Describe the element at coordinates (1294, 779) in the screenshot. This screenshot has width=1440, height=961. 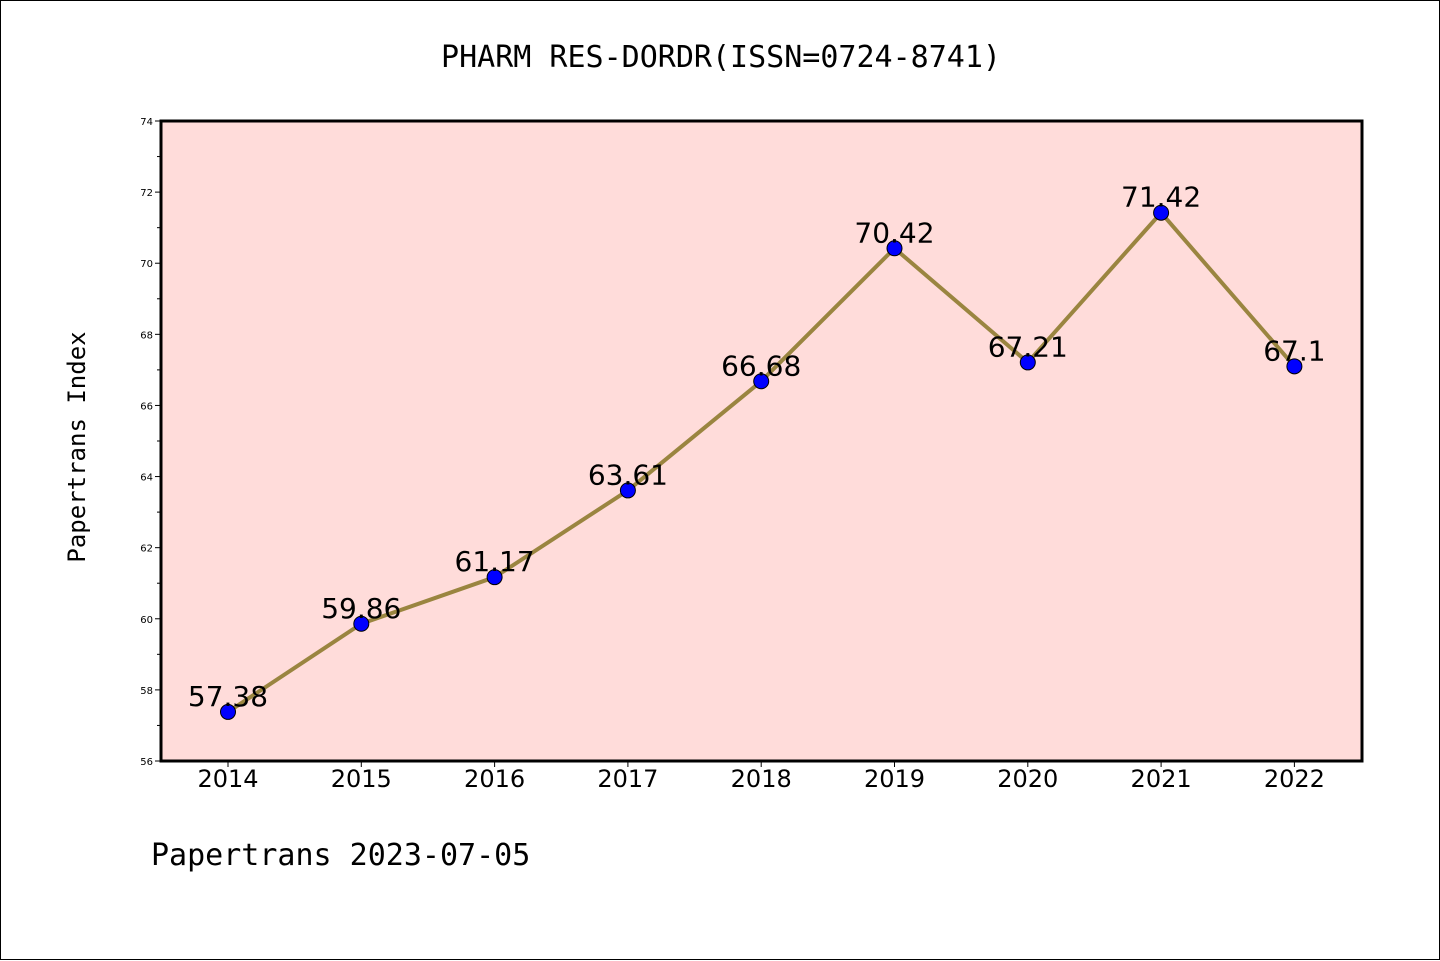
I see `x-tick-label: 2022` at that location.